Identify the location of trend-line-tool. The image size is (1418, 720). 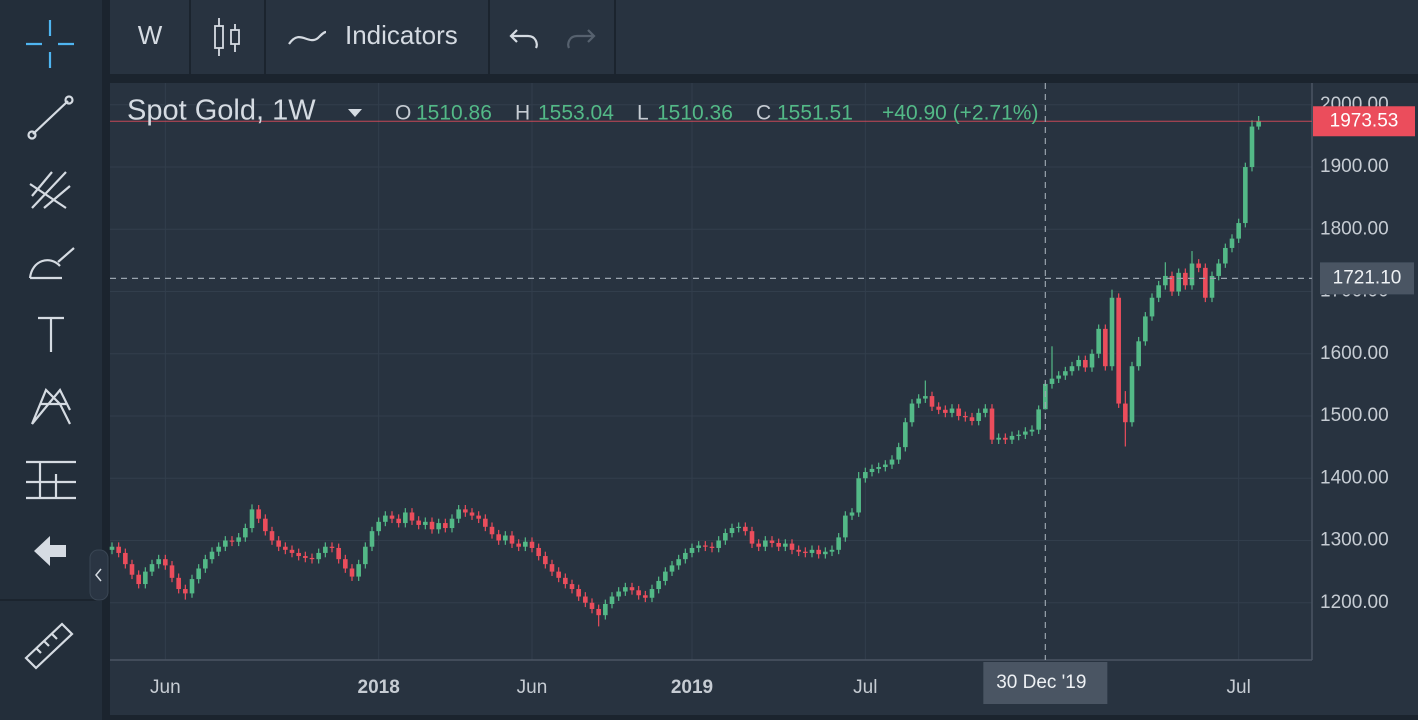
(50, 117).